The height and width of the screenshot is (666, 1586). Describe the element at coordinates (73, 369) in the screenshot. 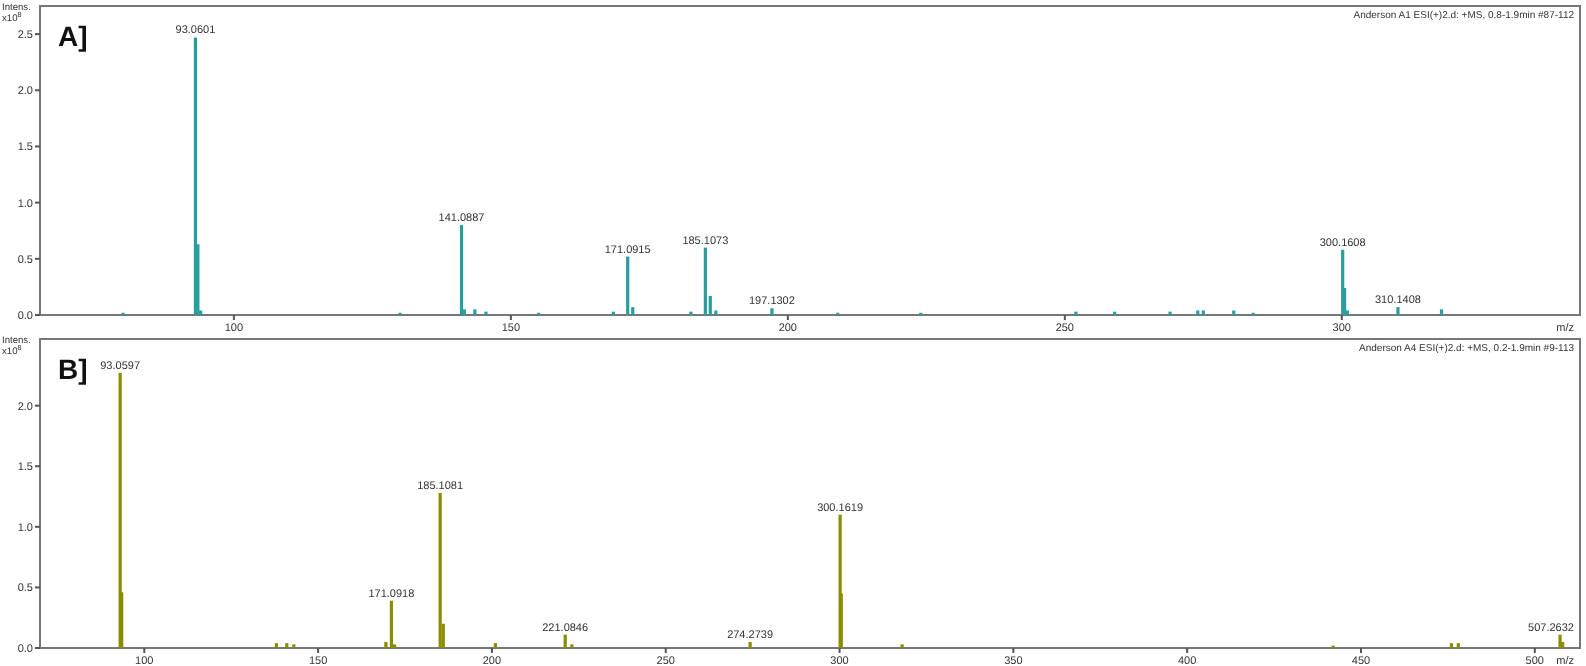

I see `text: B]` at that location.